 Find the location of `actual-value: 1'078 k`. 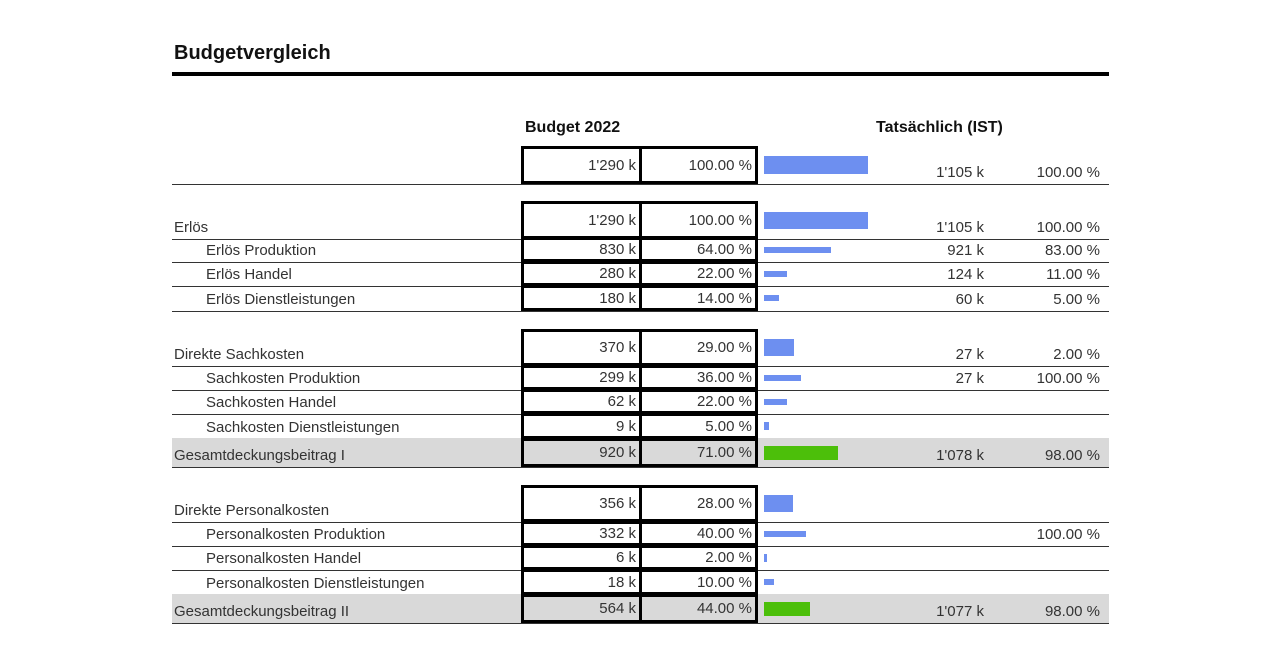

actual-value: 1'078 k is located at coordinates (960, 455).